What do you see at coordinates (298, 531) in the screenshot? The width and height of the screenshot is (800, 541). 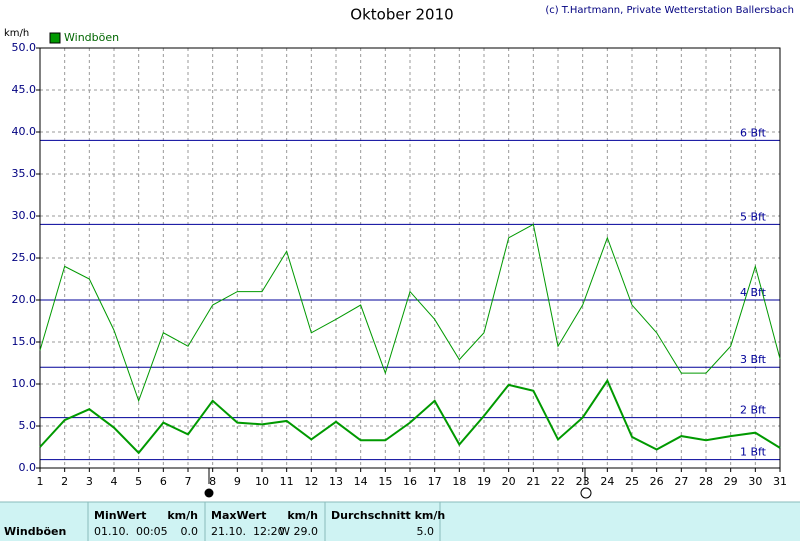 I see `table-value: W 29.0` at bounding box center [298, 531].